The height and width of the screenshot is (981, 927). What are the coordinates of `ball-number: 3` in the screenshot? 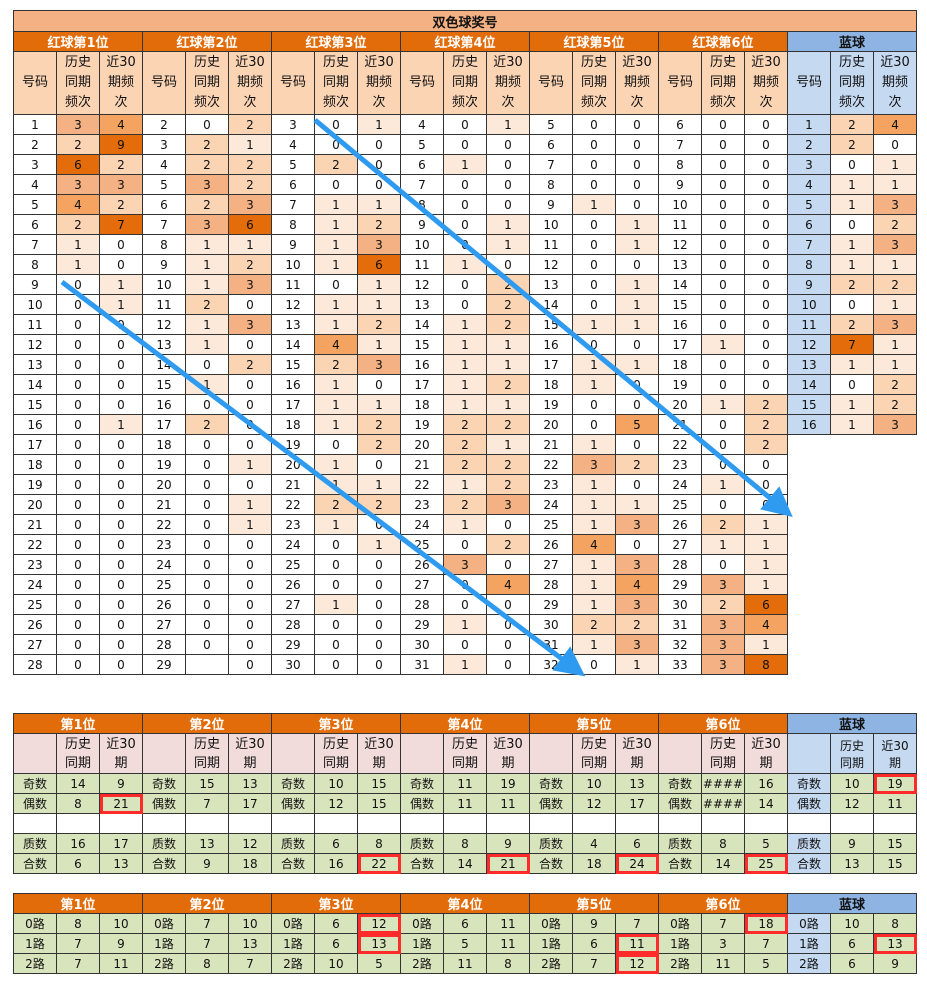 It's located at (164, 144).